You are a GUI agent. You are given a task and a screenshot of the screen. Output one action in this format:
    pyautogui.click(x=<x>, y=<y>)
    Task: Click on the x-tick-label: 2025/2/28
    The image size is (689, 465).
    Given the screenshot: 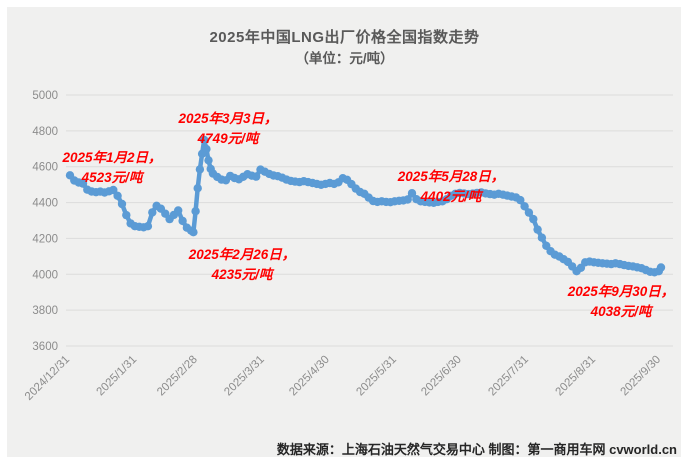 What is the action you would take?
    pyautogui.click(x=177, y=376)
    